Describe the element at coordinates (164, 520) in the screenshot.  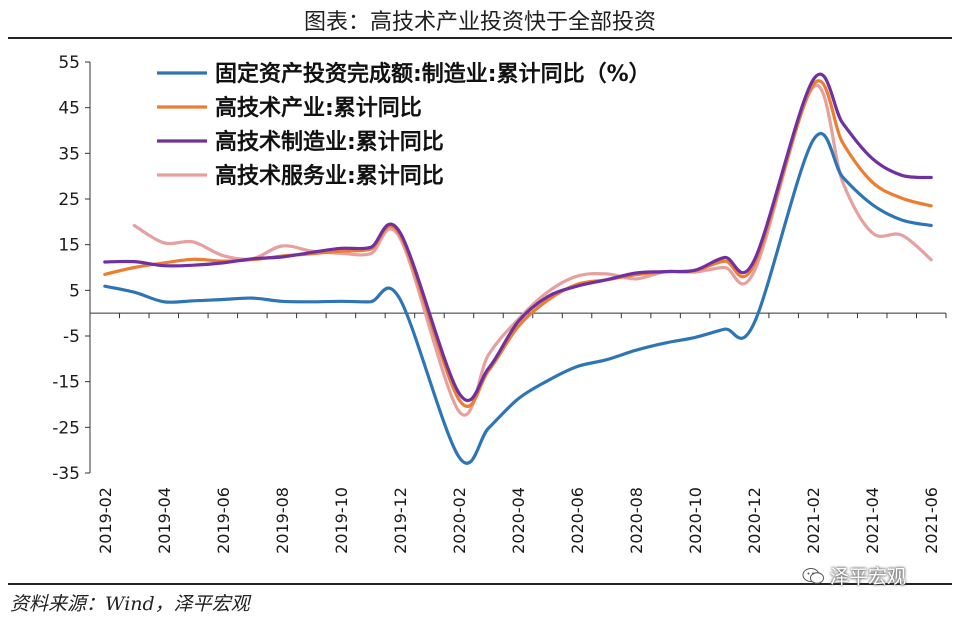
I see `x-tick-label: 2019-04` at that location.